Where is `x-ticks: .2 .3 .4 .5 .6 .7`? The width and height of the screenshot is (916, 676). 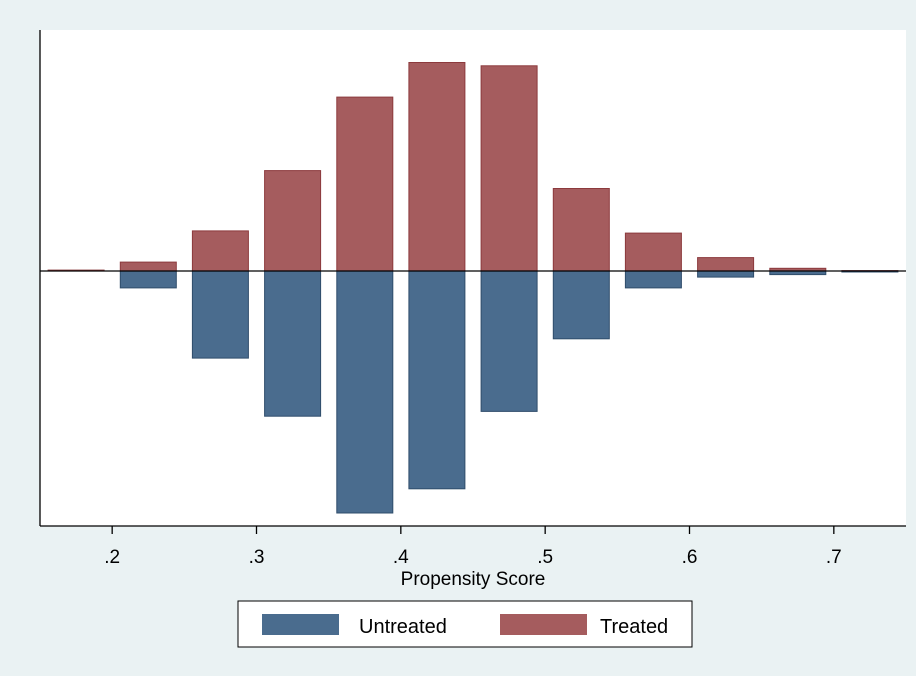 x-ticks: .2 .3 .4 .5 .6 .7 is located at coordinates (473, 547).